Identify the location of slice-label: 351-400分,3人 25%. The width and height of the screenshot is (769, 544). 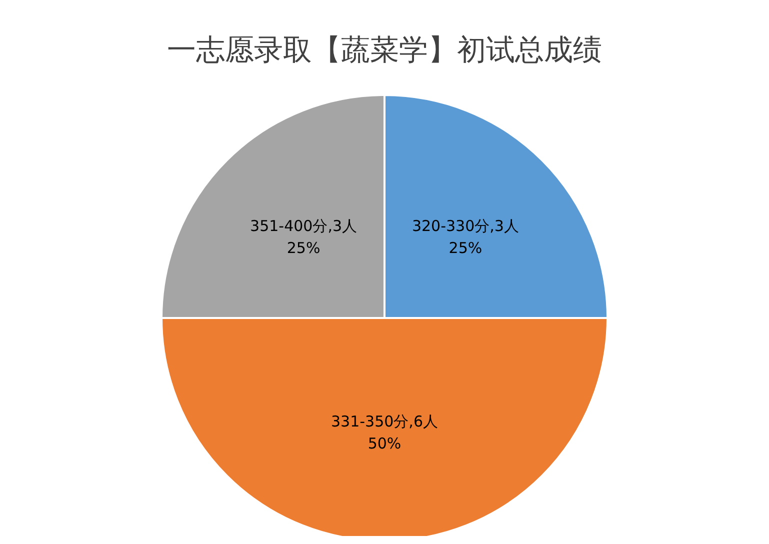
(304, 237).